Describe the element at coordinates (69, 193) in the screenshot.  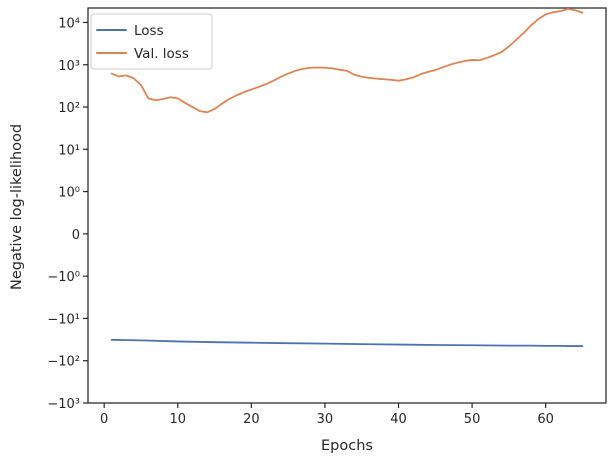
I see `y-tick-label: 10⁰` at that location.